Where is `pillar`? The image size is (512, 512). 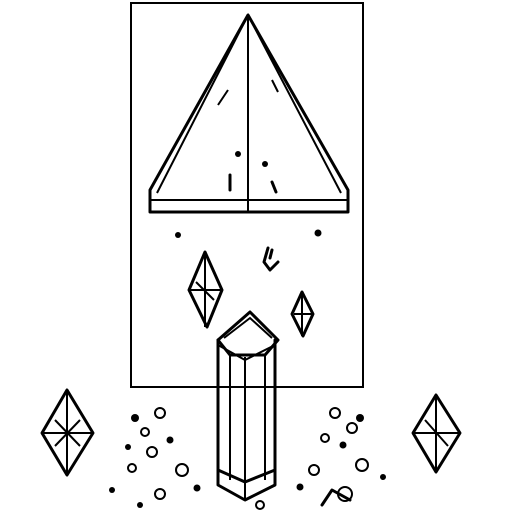
pillar is located at coordinates (248, 406).